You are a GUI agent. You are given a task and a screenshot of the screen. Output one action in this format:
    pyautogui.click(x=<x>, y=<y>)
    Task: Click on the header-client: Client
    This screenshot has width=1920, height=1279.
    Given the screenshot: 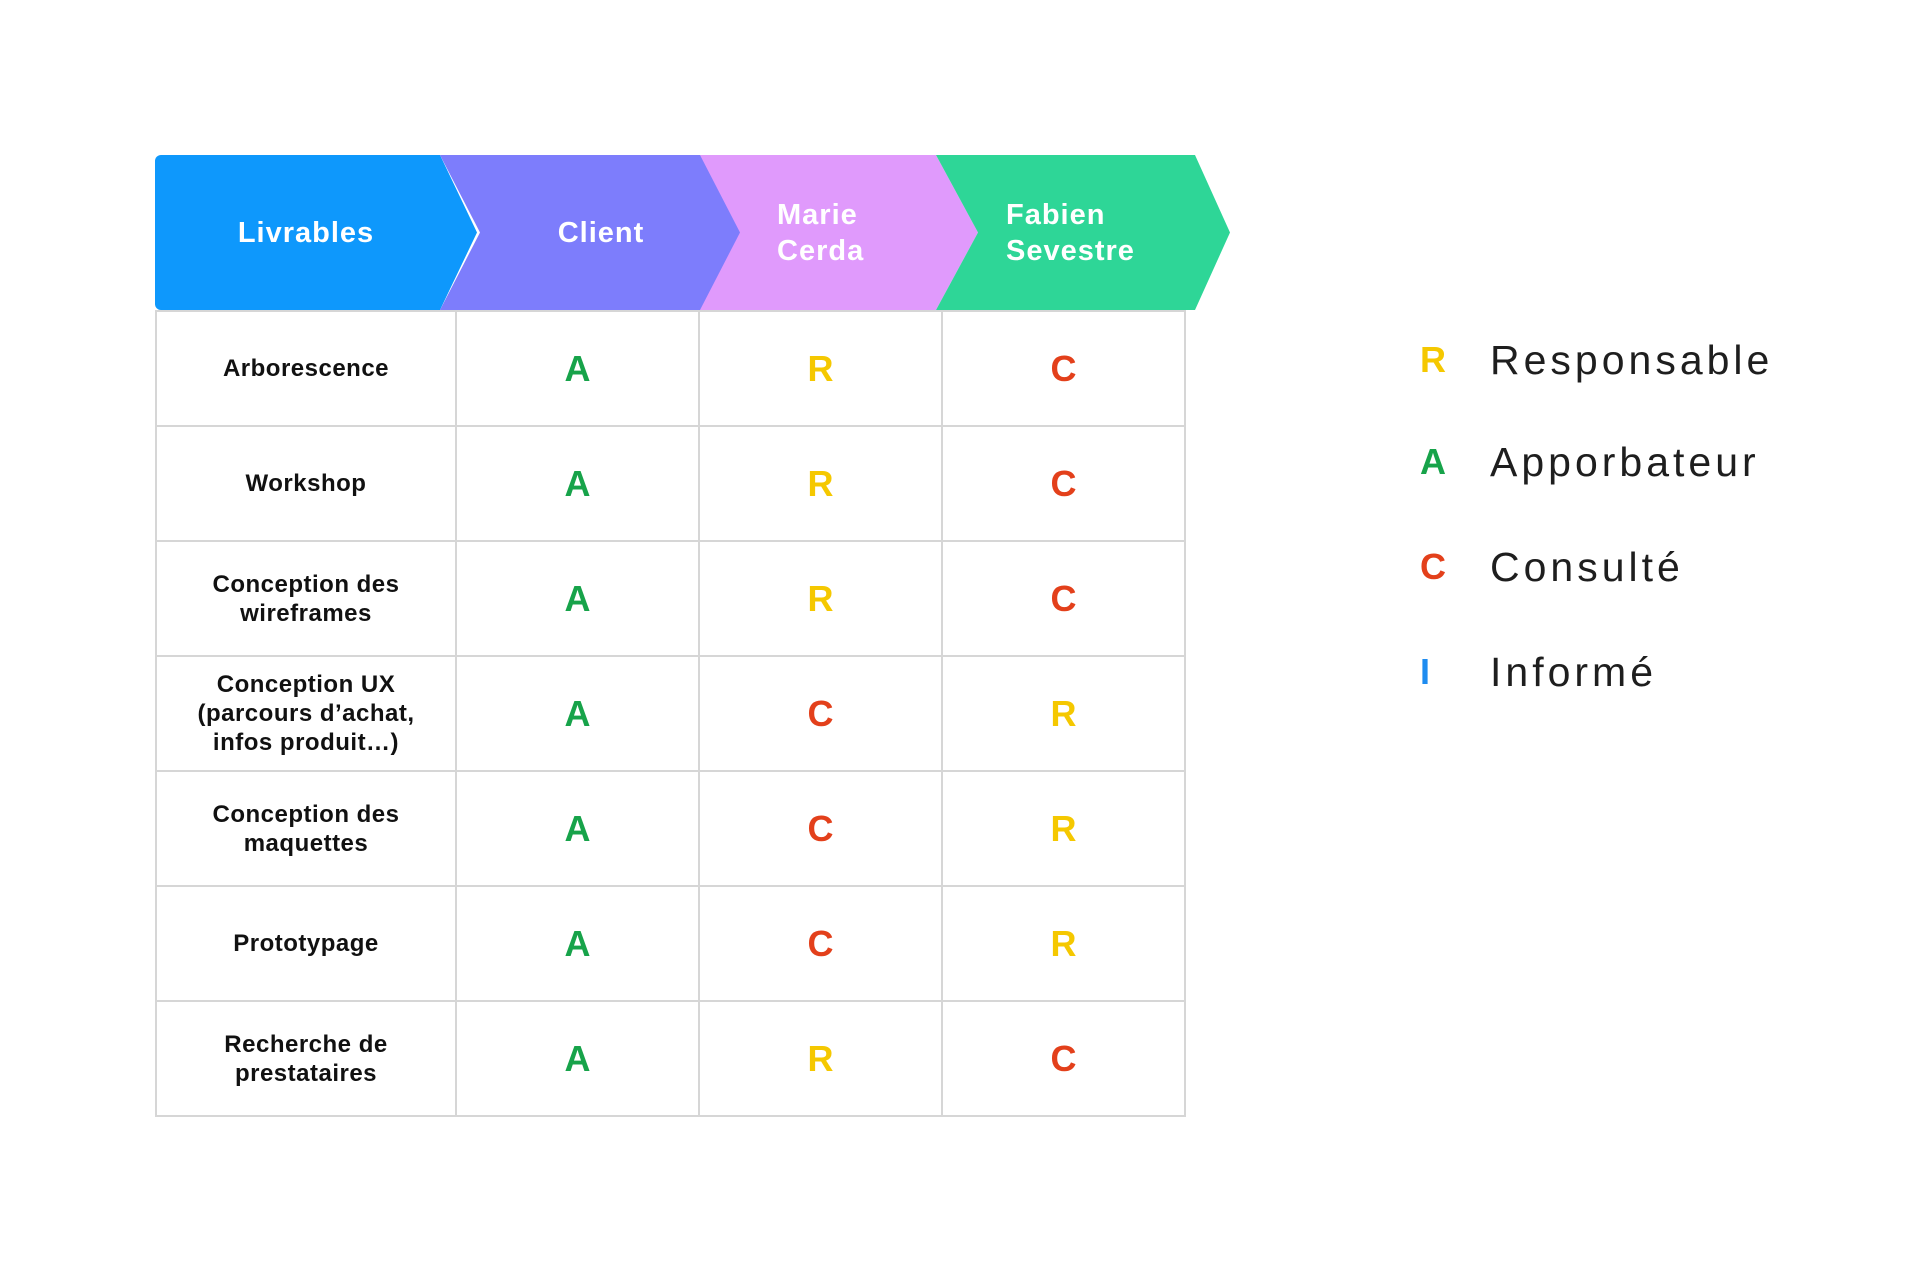 What is the action you would take?
    pyautogui.click(x=591, y=232)
    